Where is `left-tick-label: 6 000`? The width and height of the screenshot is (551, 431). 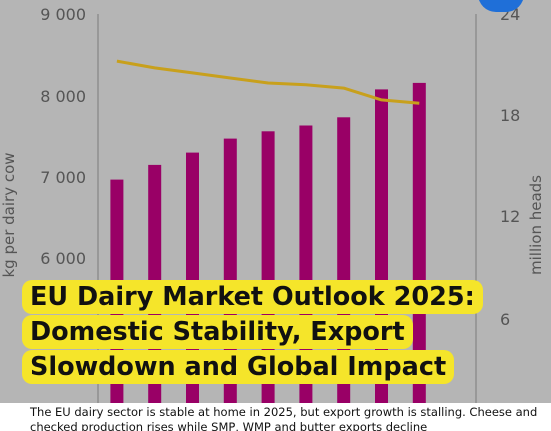
left-tick-label: 6 000 is located at coordinates (63, 258).